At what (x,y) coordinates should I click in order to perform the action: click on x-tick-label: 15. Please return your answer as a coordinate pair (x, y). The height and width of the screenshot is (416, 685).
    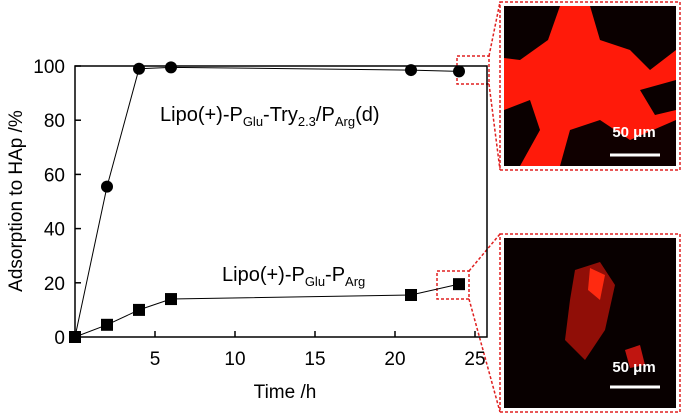
    Looking at the image, I should click on (314, 359).